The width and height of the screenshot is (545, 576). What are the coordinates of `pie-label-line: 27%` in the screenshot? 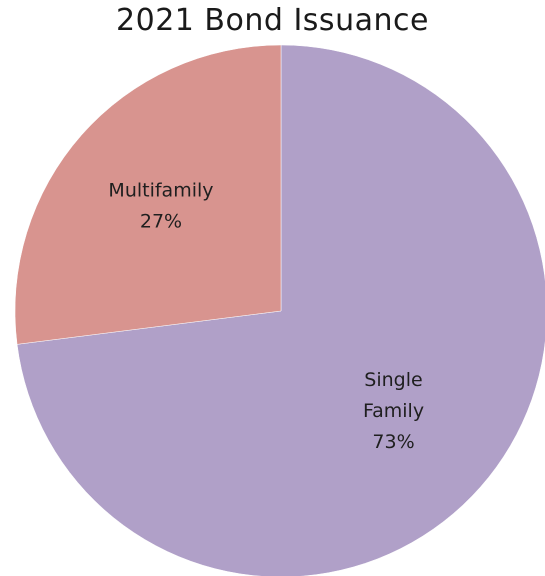 It's located at (161, 222).